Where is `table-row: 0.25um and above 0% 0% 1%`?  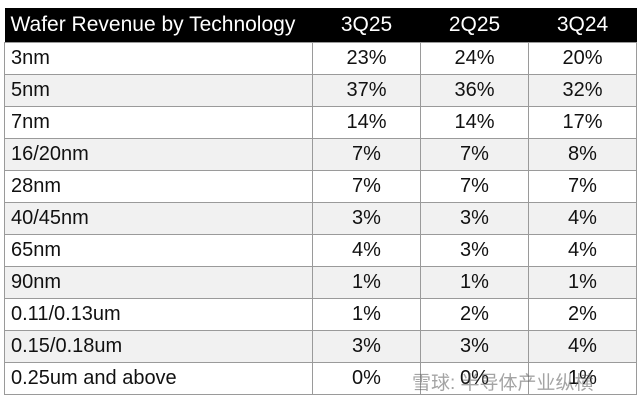 table-row: 0.25um and above 0% 0% 1% is located at coordinates (320, 378).